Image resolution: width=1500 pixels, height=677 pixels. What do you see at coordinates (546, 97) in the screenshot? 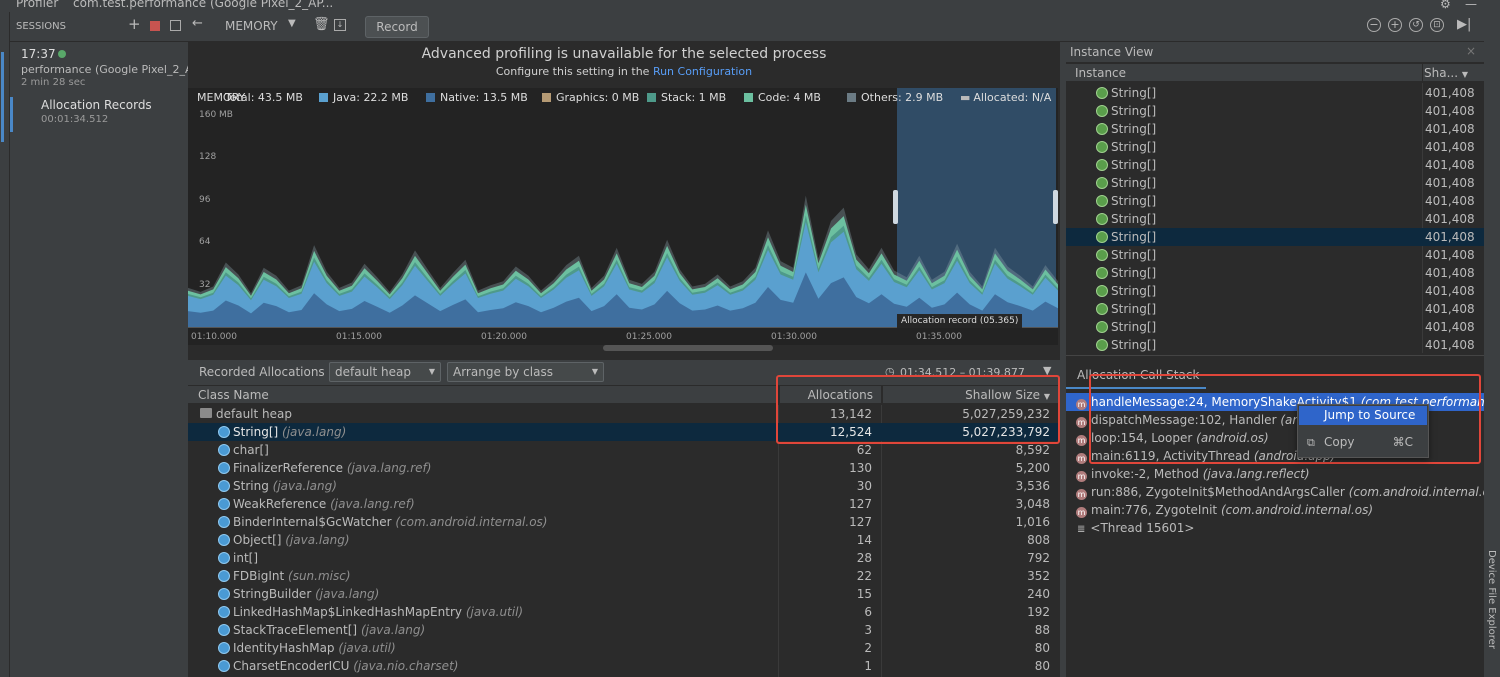
I see `graphics-swatch` at bounding box center [546, 97].